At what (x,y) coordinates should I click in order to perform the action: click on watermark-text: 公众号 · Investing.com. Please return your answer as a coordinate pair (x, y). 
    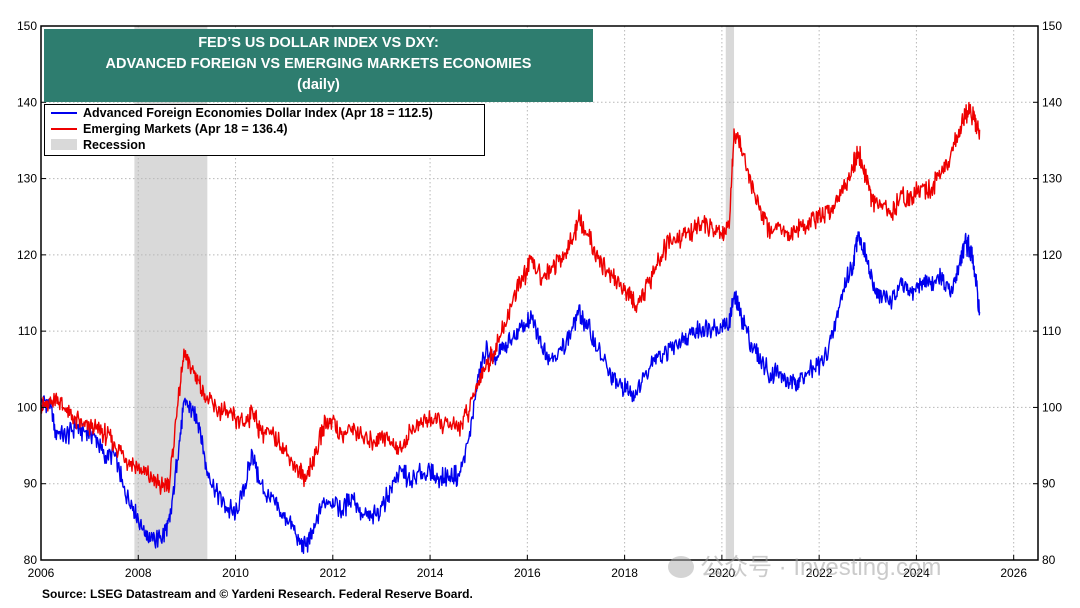
    Looking at the image, I should click on (821, 567).